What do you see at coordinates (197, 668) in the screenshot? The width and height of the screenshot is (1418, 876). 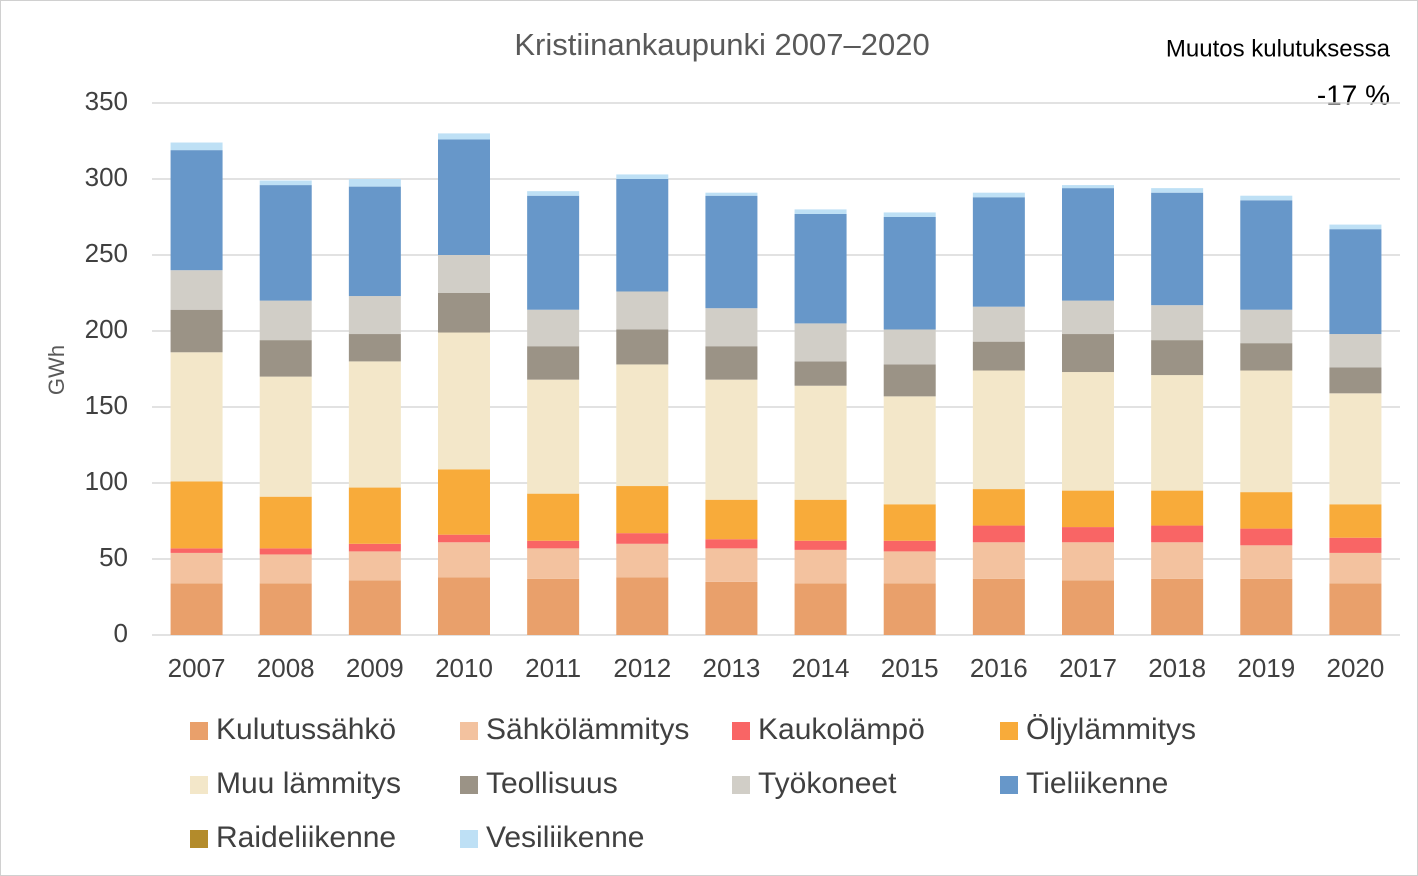 I see `x-tick-label: 2007` at bounding box center [197, 668].